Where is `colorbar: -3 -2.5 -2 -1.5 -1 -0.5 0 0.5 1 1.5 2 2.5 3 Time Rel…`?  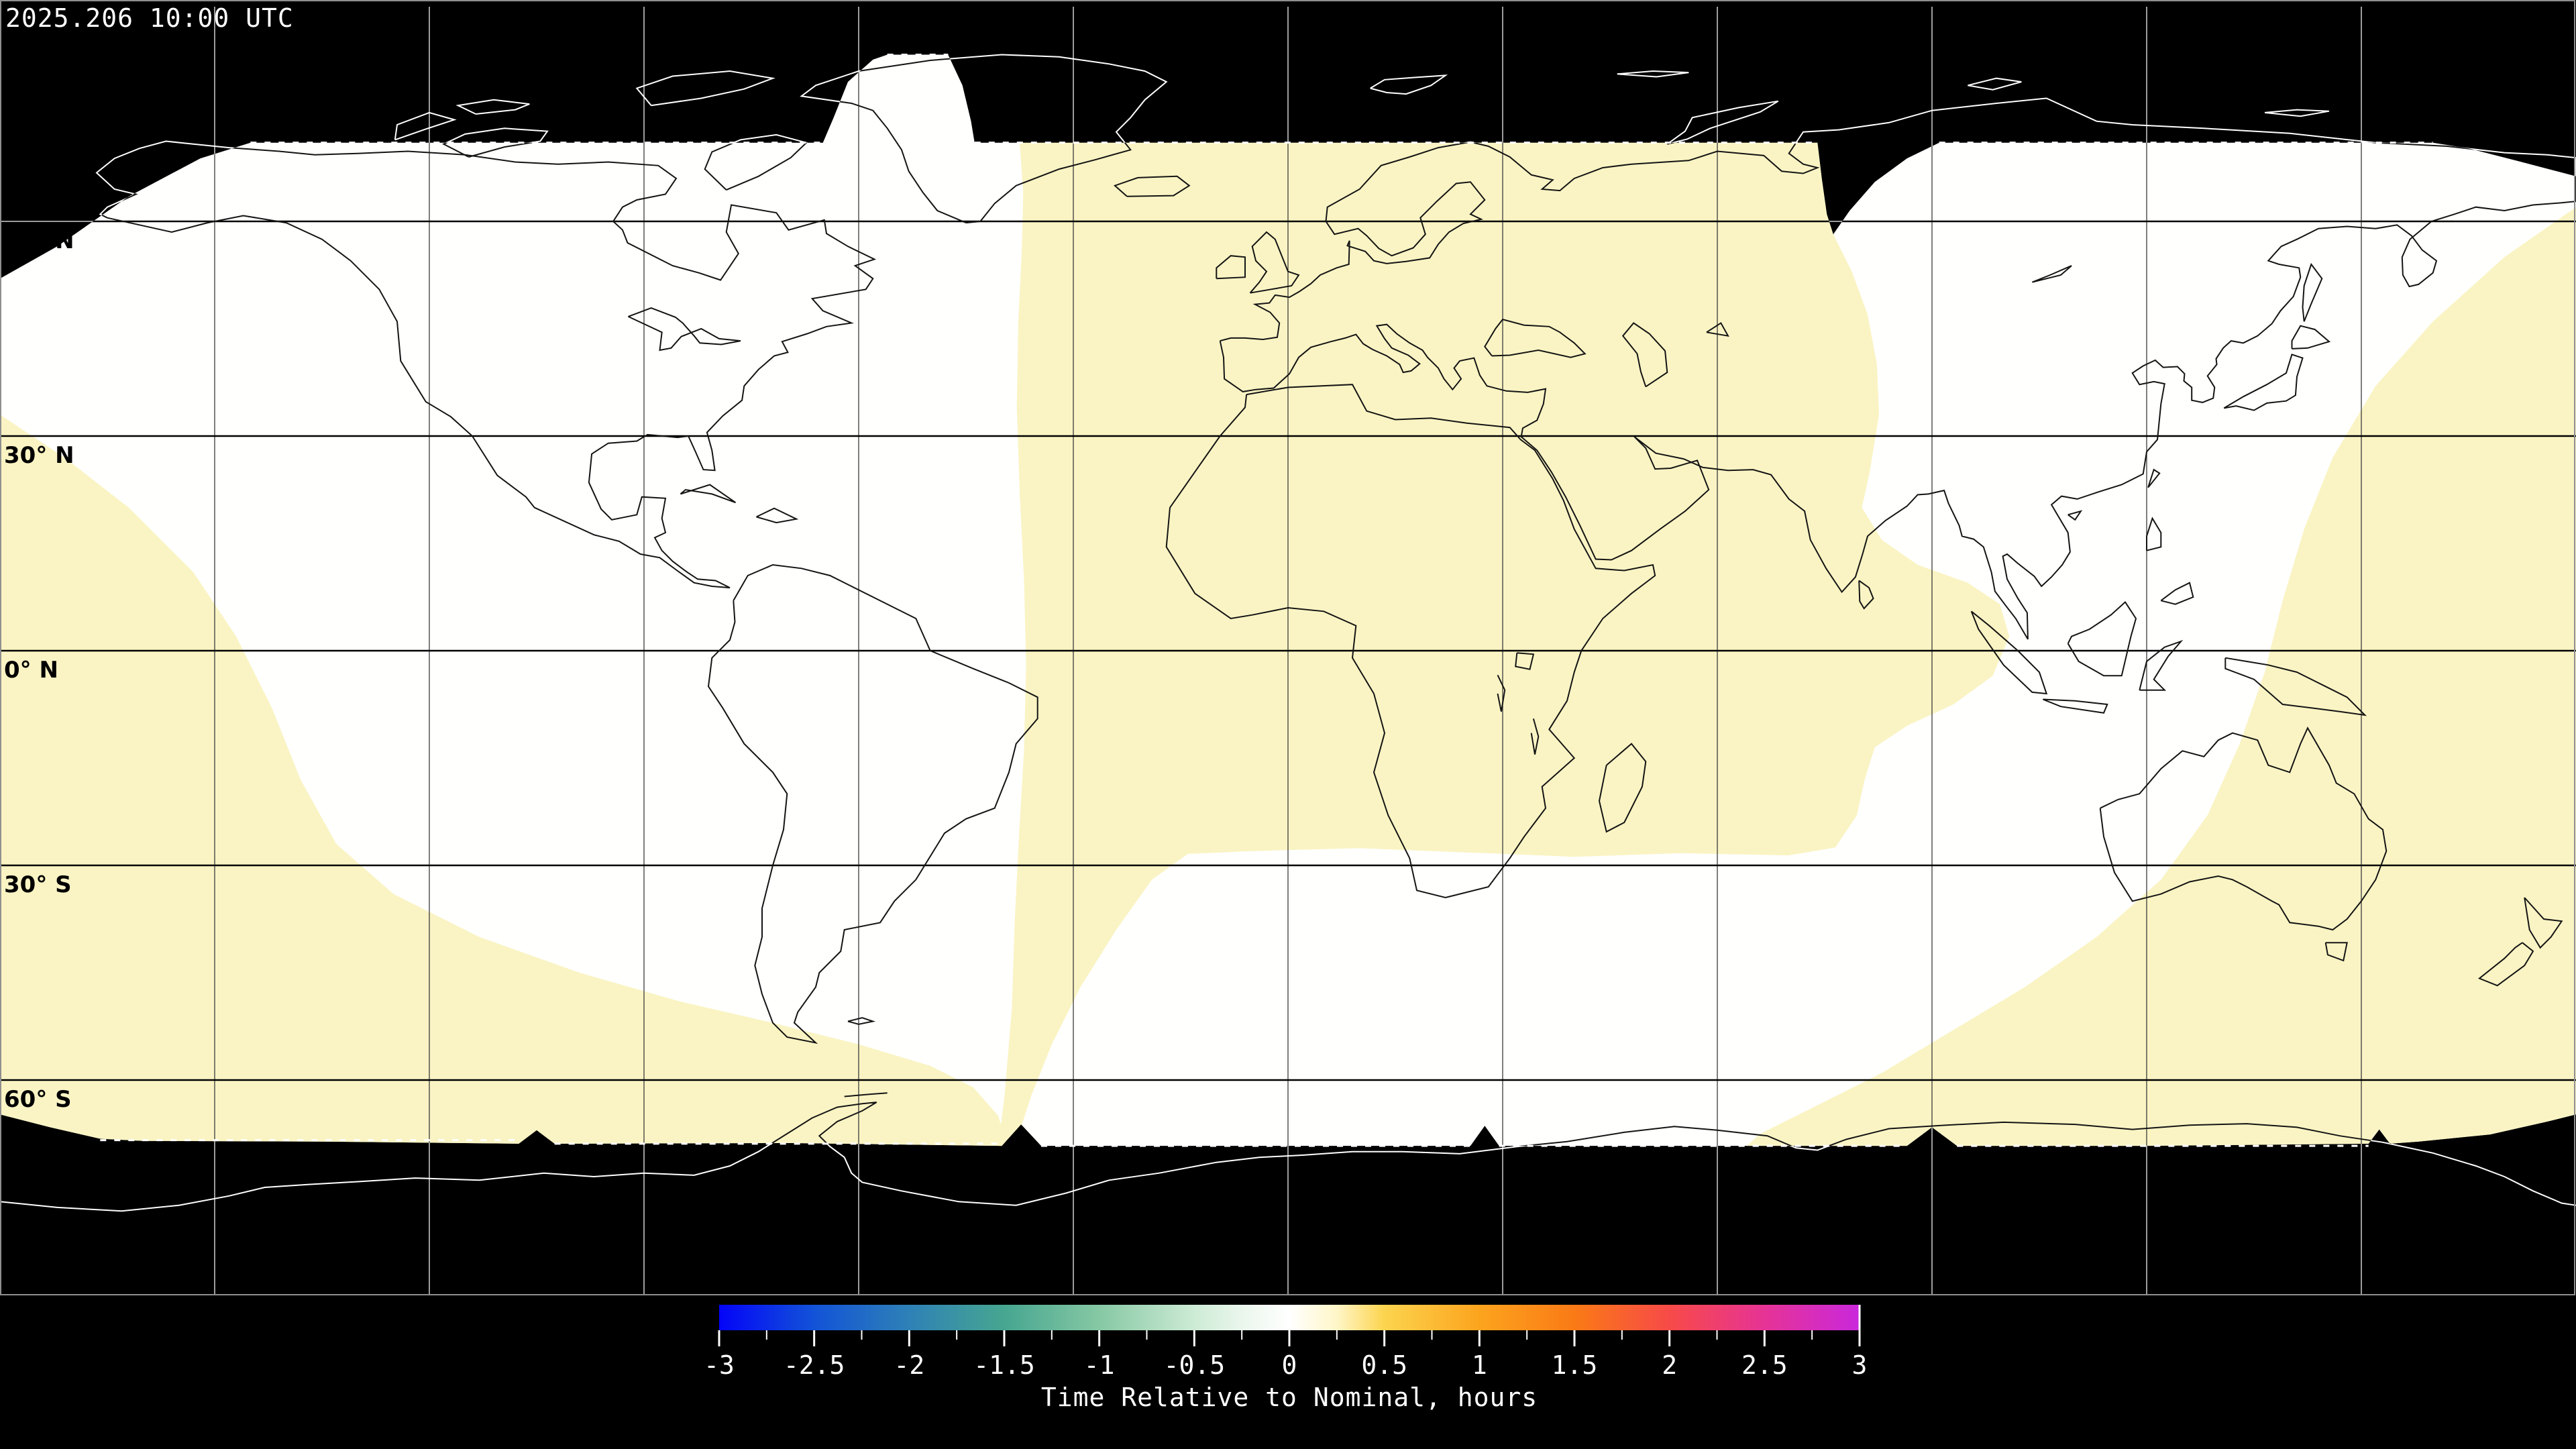 colorbar: -3 -2.5 -2 -1.5 -1 -0.5 0 0.5 1 1.5 2 2.5 3 Time Rel… is located at coordinates (1285, 1358).